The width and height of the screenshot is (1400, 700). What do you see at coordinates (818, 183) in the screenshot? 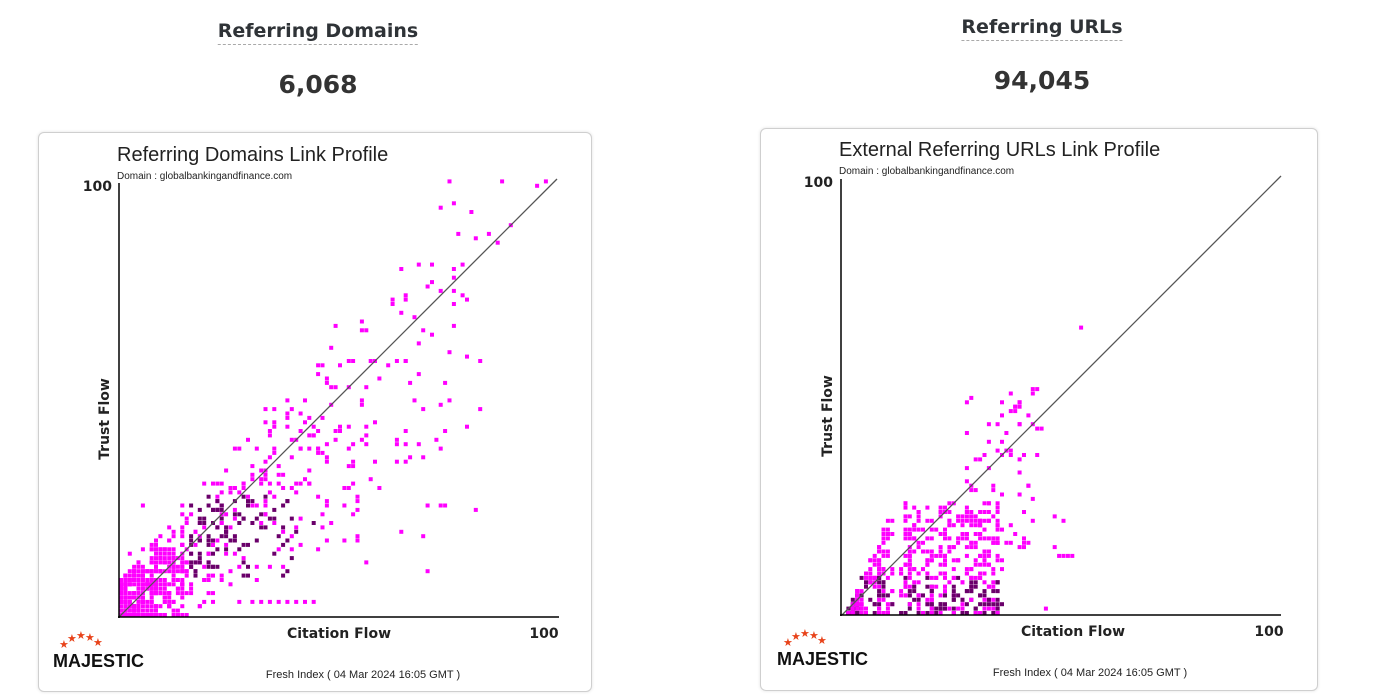
I see `y-tick-100: 100` at bounding box center [818, 183].